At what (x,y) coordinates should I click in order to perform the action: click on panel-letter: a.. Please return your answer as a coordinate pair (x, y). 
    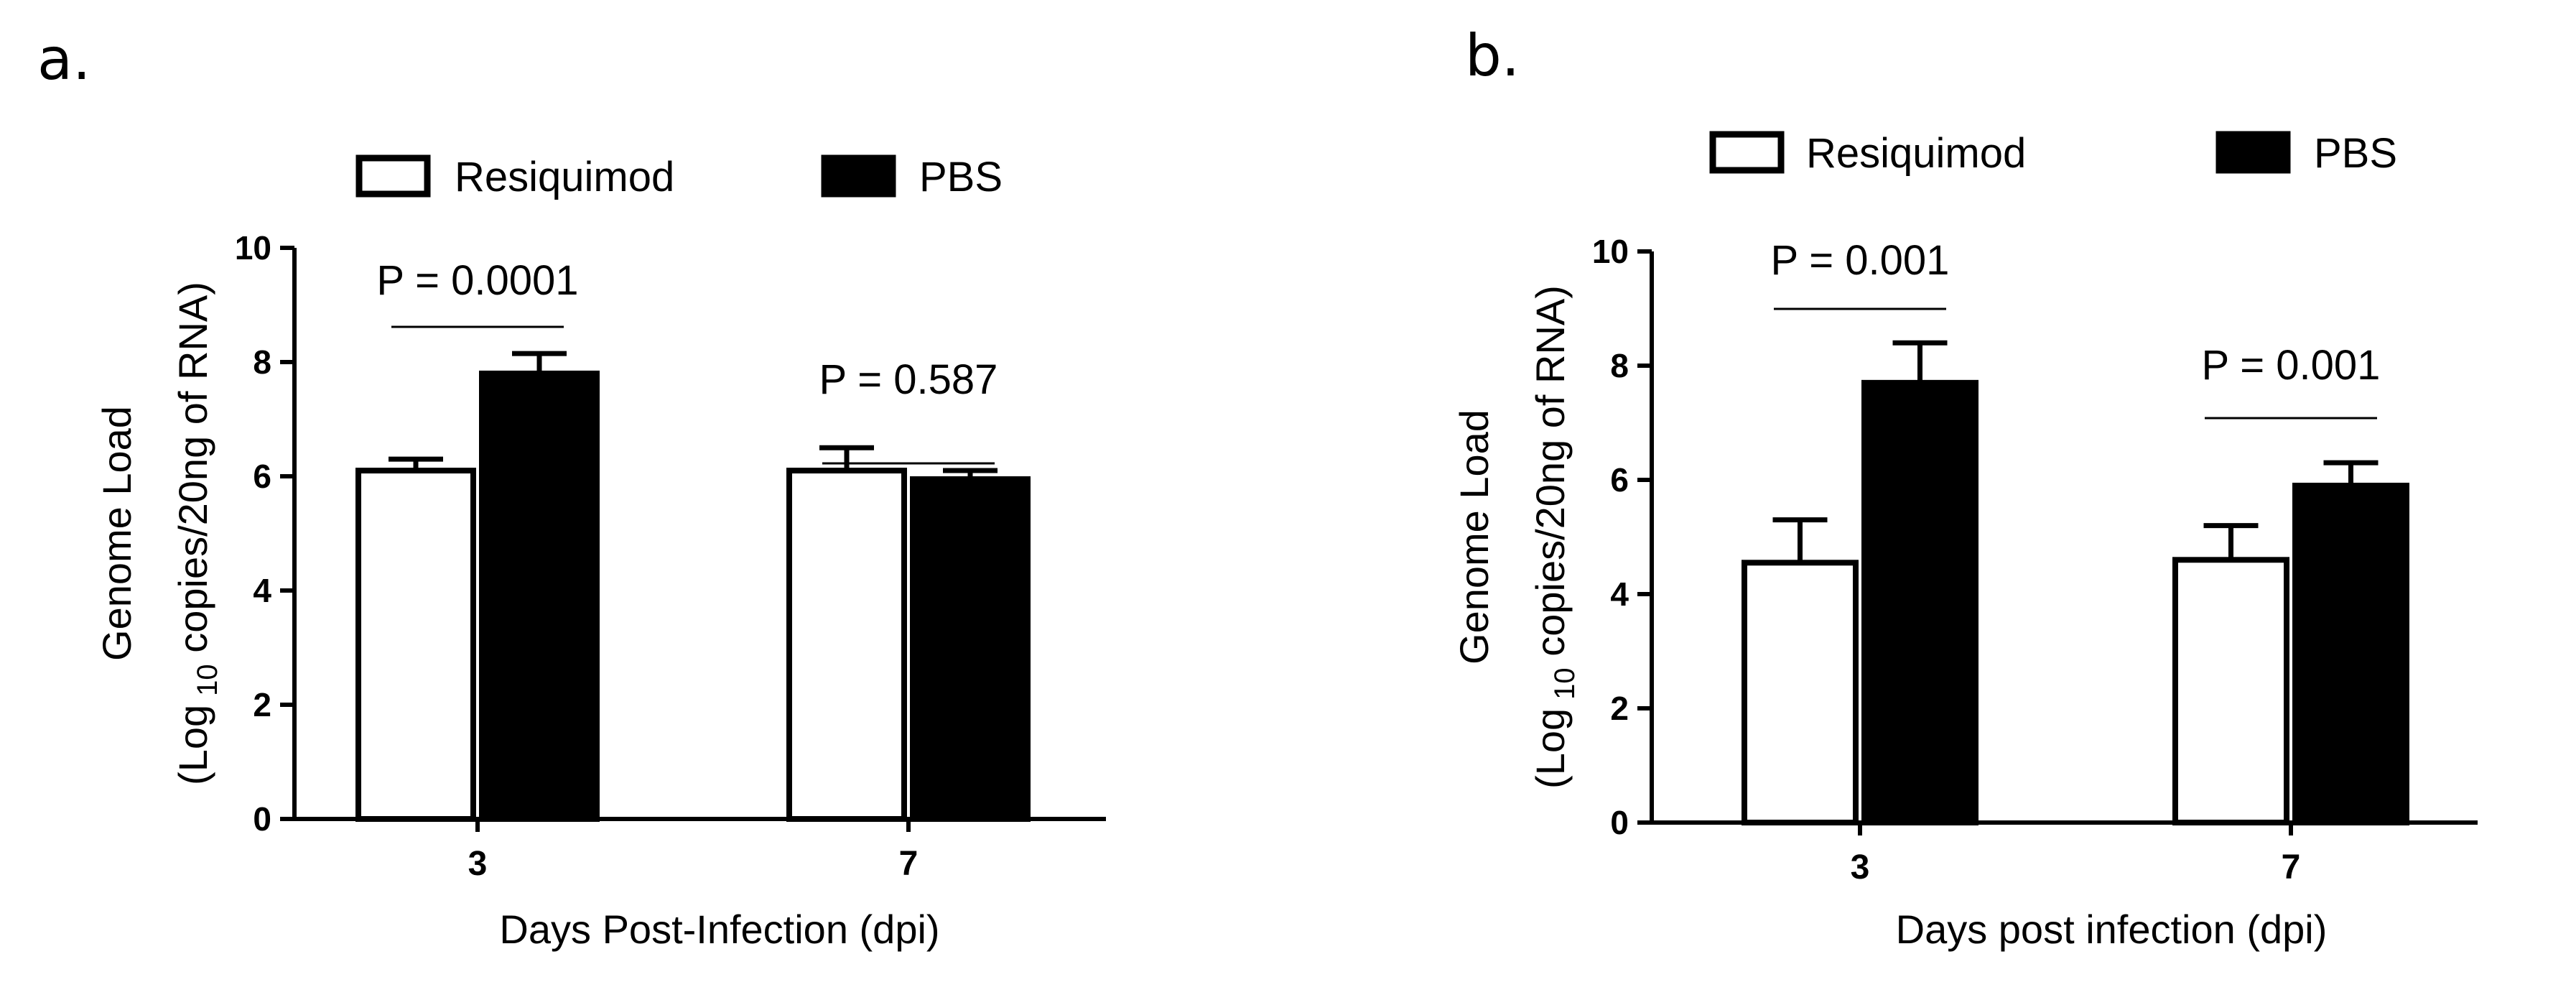
    Looking at the image, I should click on (63, 59).